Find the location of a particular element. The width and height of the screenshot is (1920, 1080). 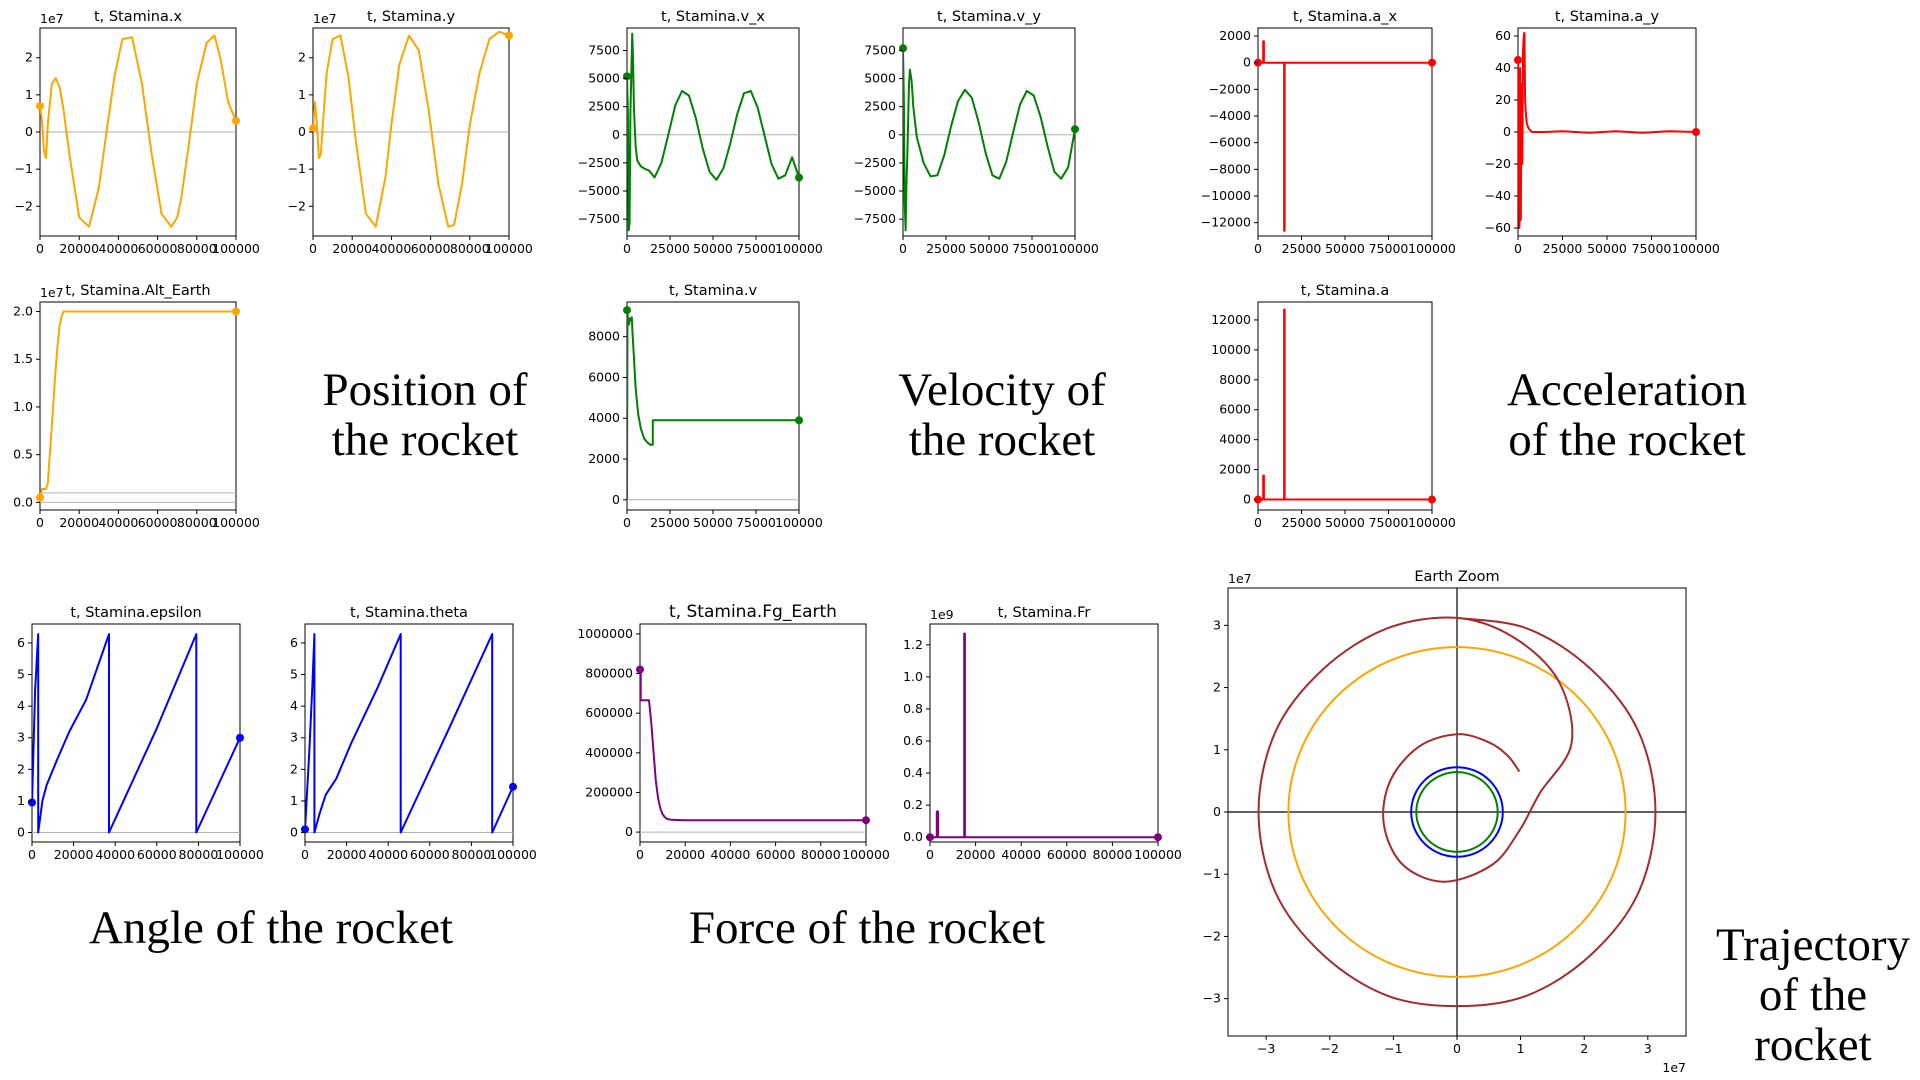

y-tick-label: −12000 is located at coordinates (1226, 222).